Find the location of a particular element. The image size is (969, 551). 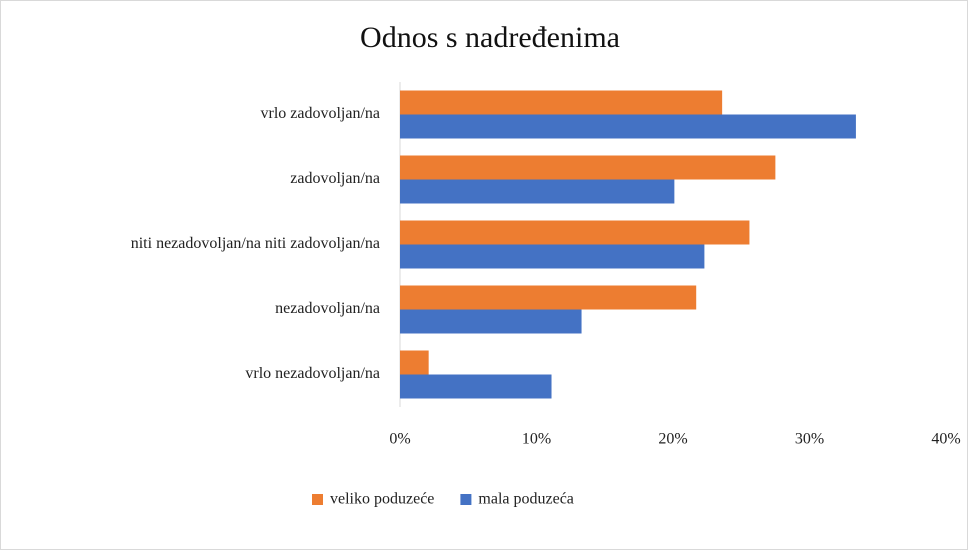

x-tick-label: 20% is located at coordinates (672, 439).